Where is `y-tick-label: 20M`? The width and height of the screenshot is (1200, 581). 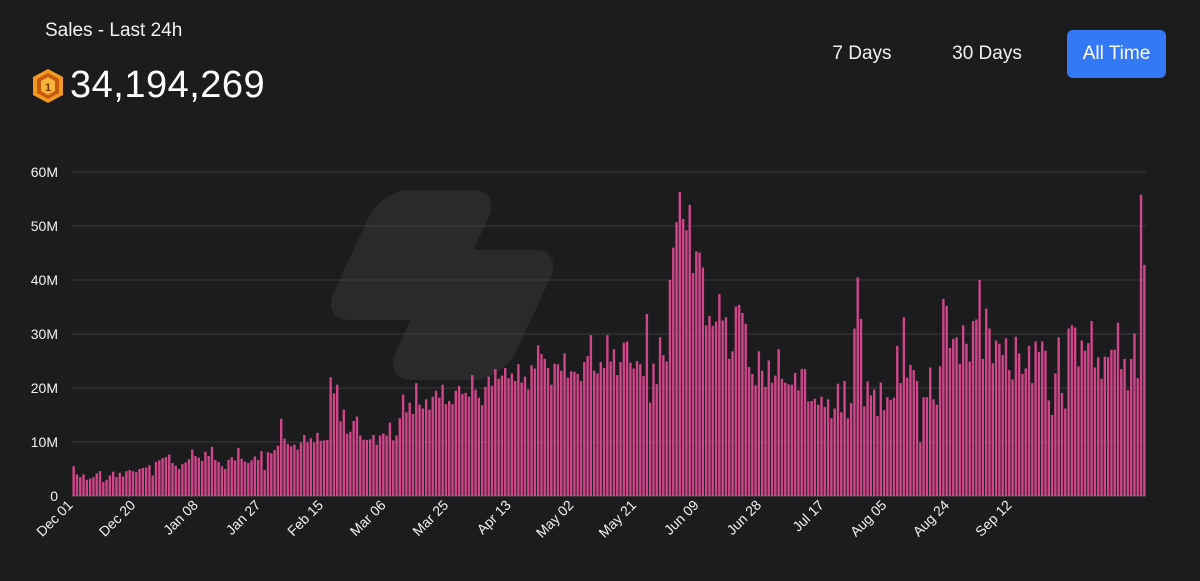
y-tick-label: 20M is located at coordinates (44, 388).